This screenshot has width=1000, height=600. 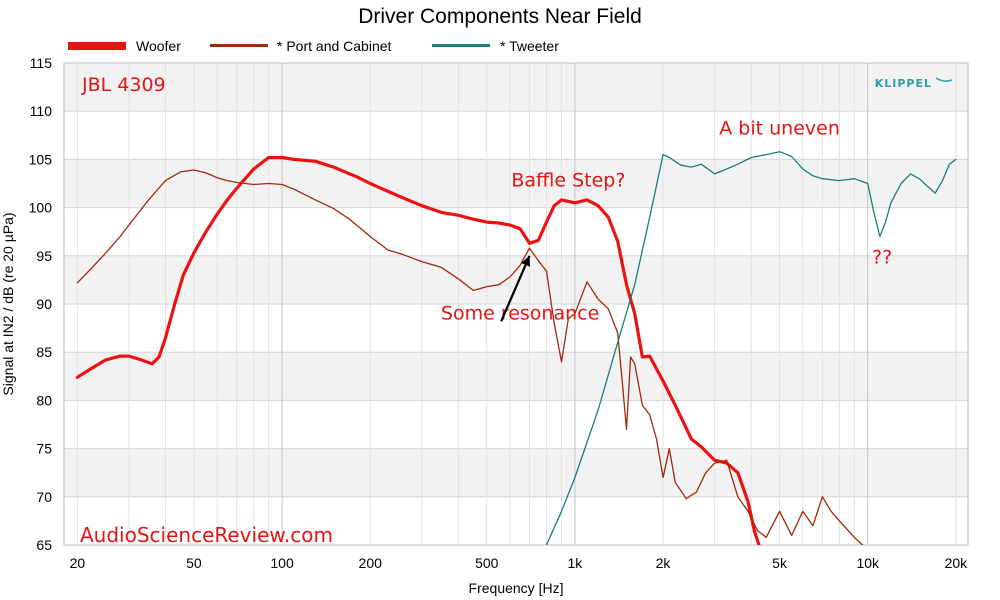 I want to click on x-tick-label: 1k, so click(x=576, y=563).